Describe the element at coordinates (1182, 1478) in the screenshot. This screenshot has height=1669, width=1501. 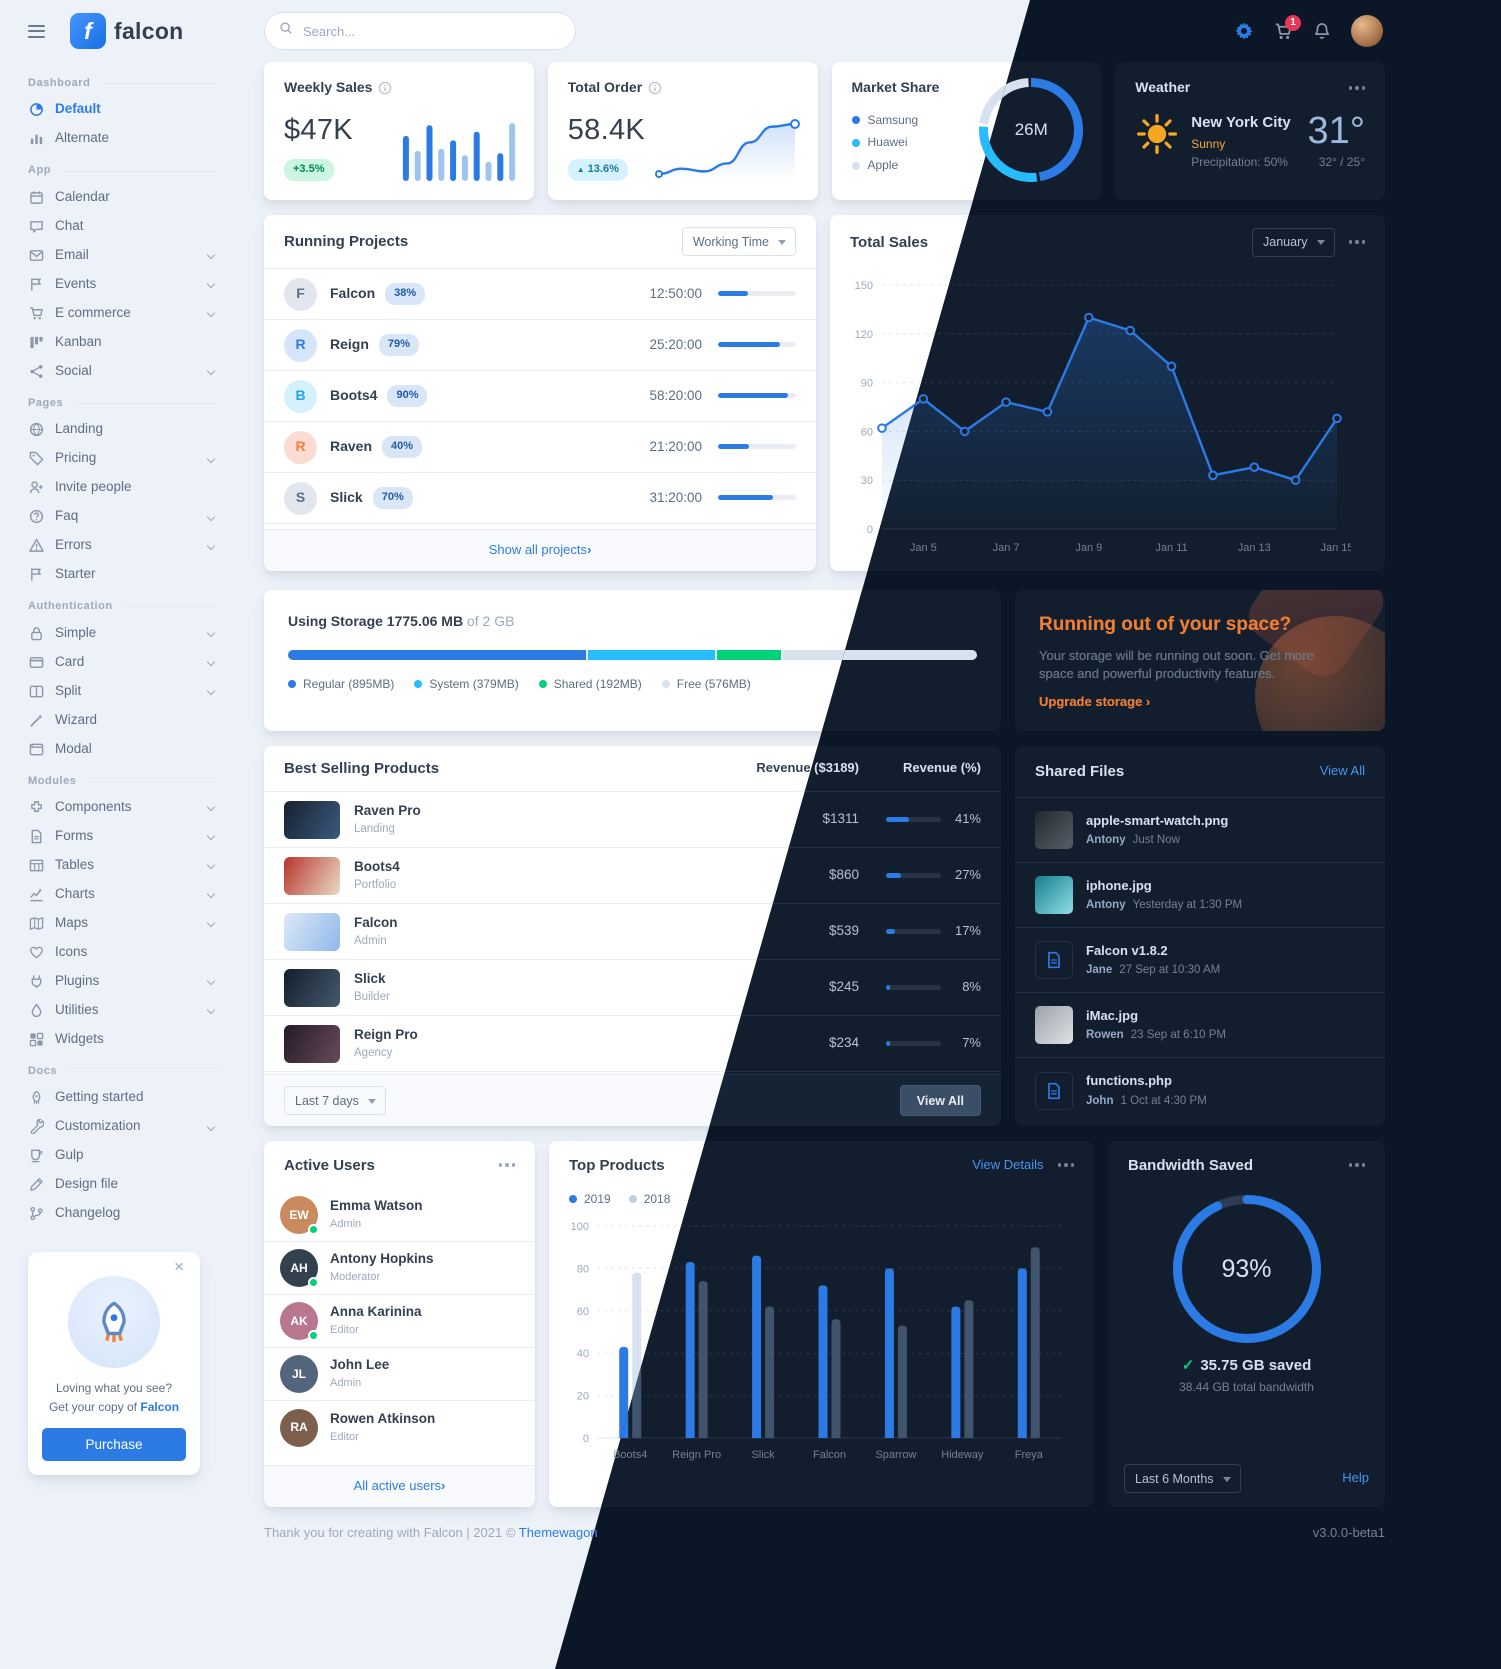
I see `months-select: Last 6 Months` at that location.